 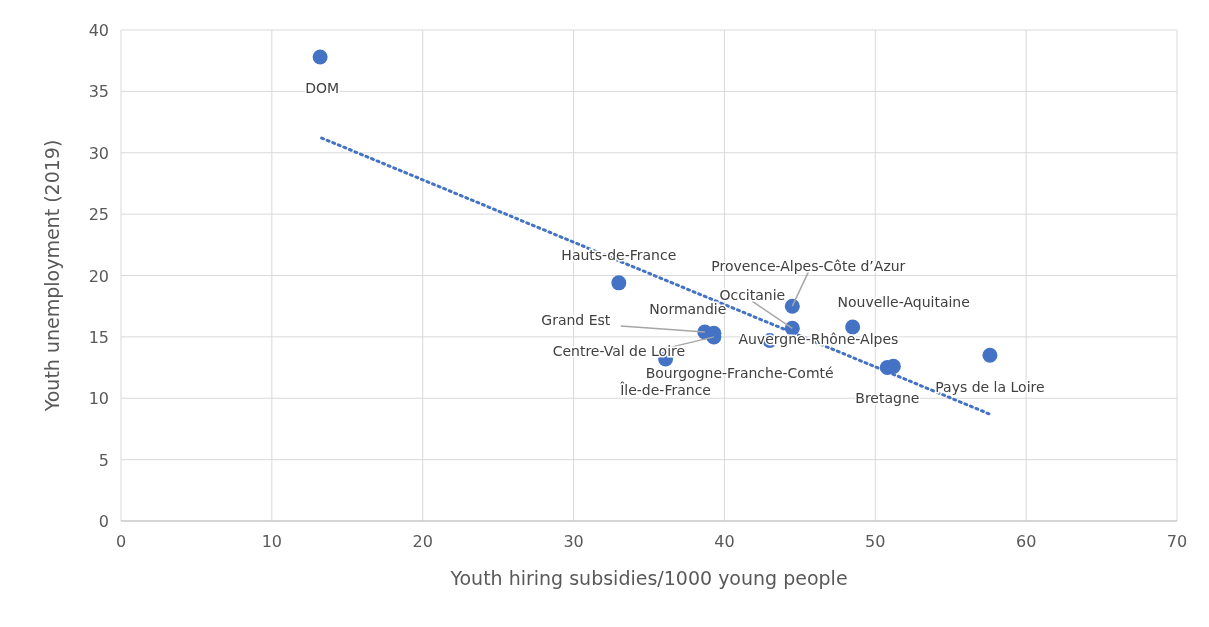 I want to click on annotation: Île-de-France, so click(x=665, y=389).